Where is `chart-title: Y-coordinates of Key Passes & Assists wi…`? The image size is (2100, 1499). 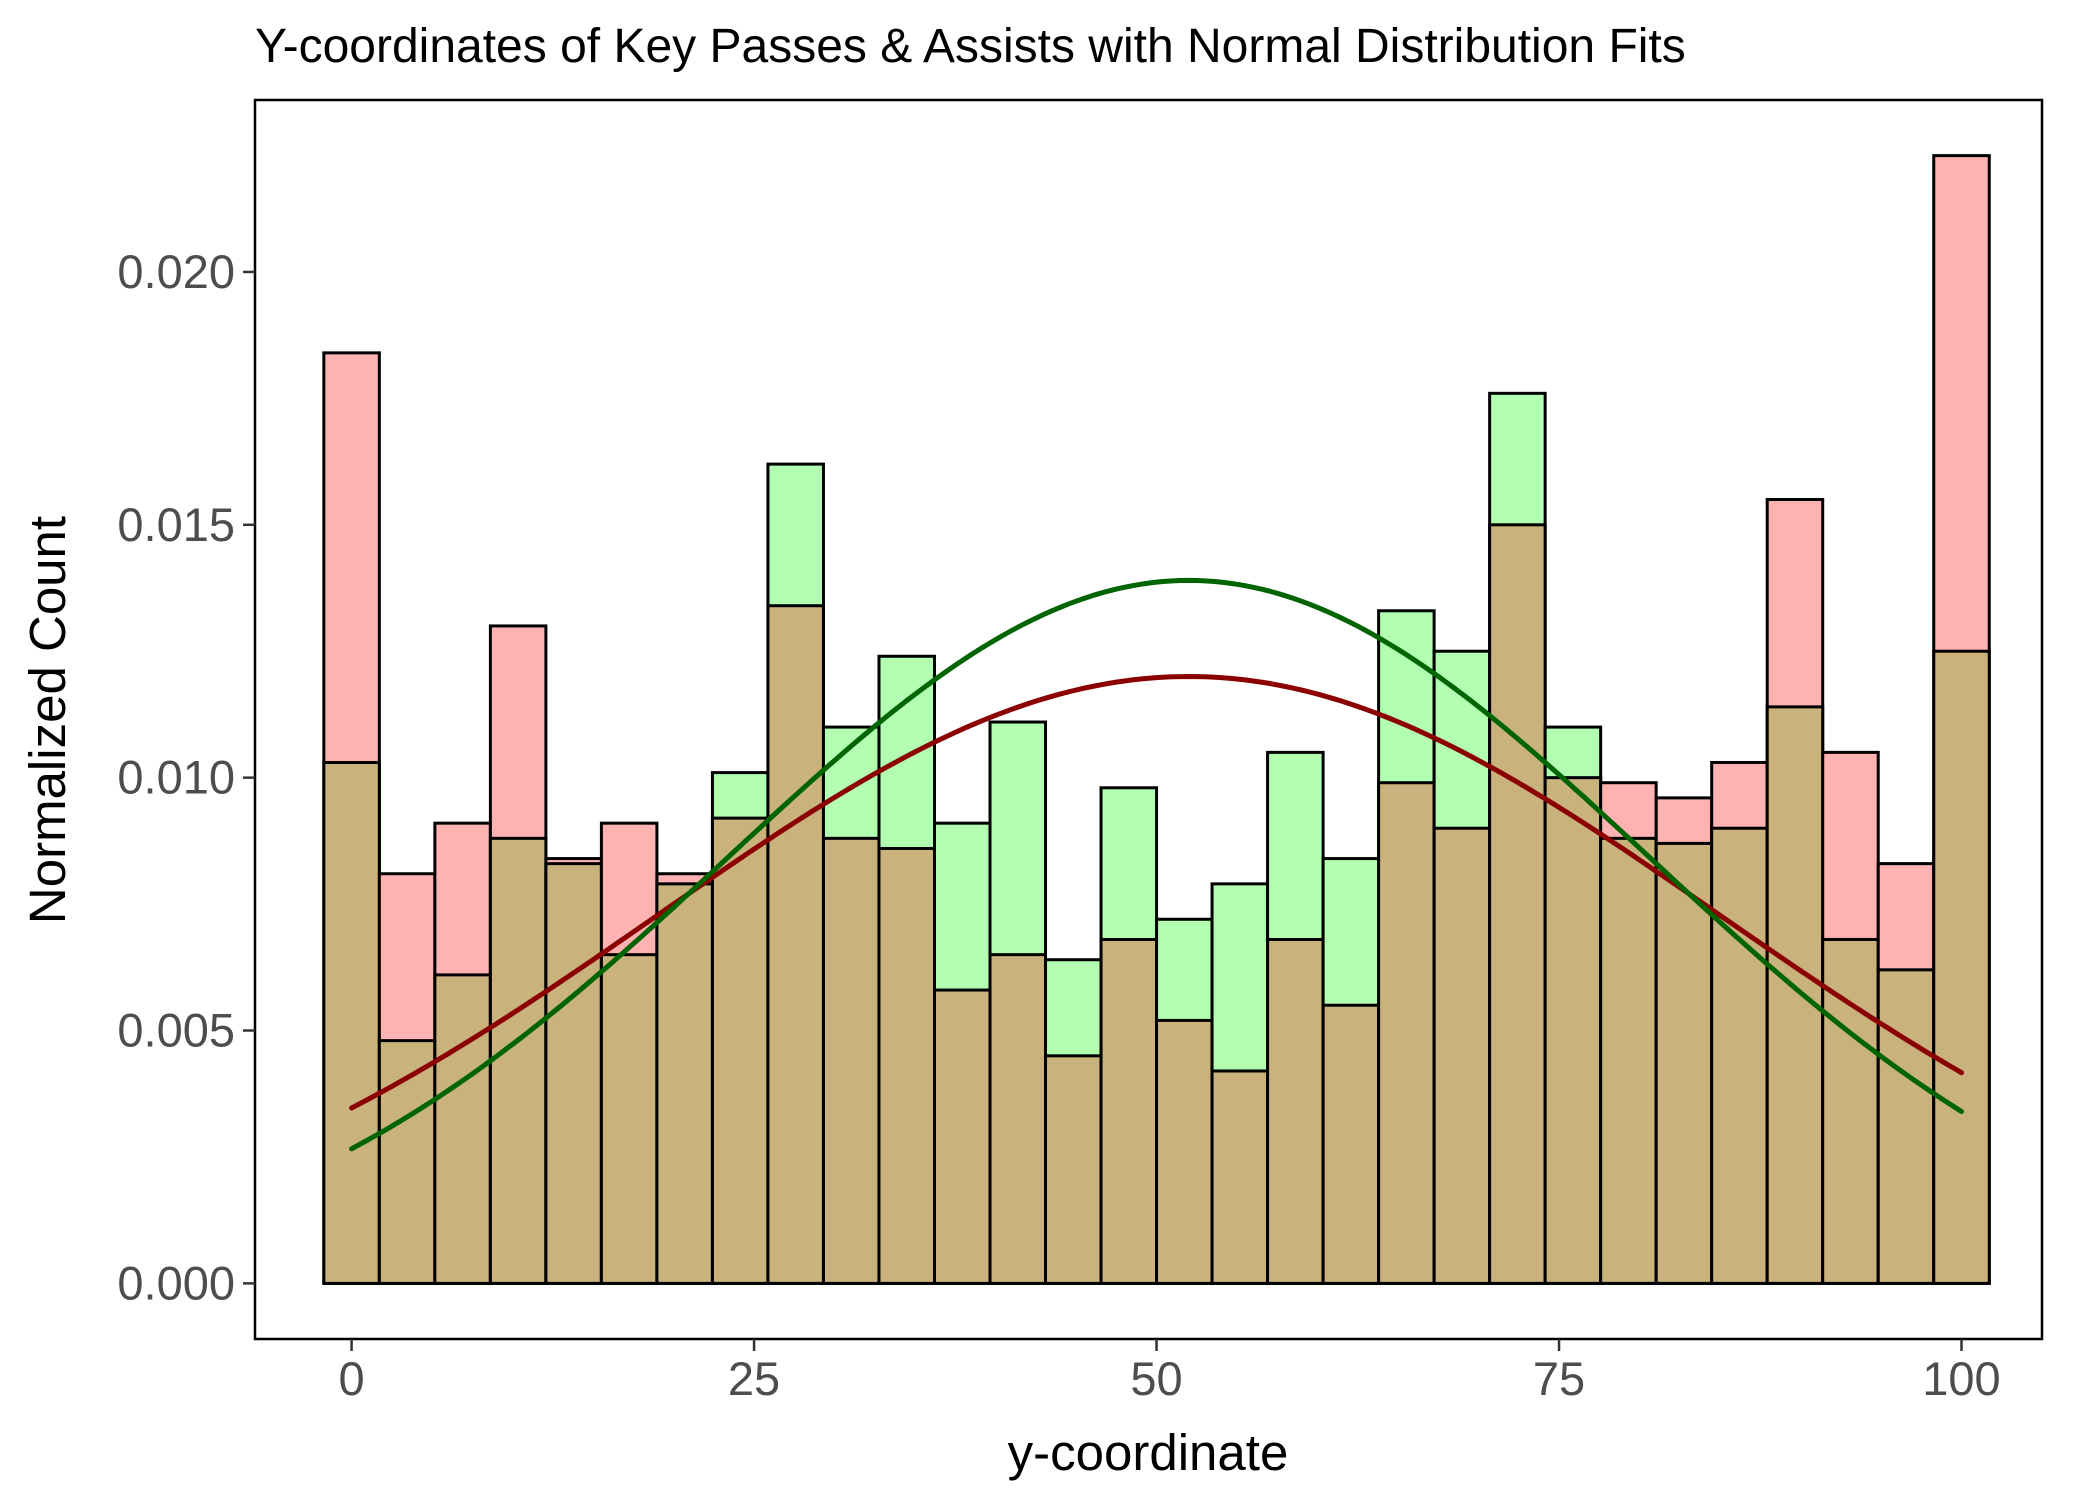 chart-title: Y-coordinates of Key Passes & Assists wi… is located at coordinates (970, 46).